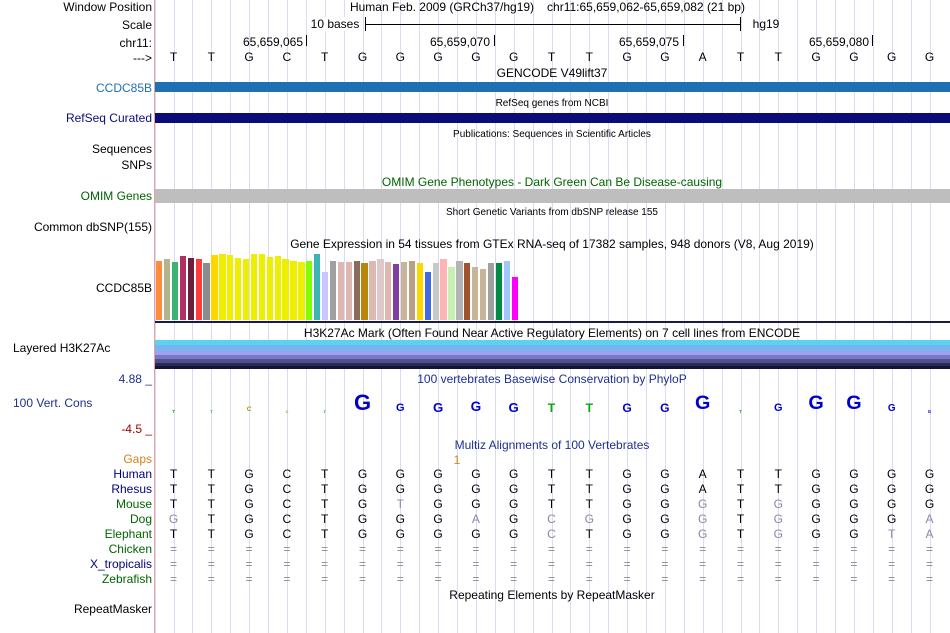 The height and width of the screenshot is (633, 950). Describe the element at coordinates (552, 87) in the screenshot. I see `gencode-gene-bar` at that location.